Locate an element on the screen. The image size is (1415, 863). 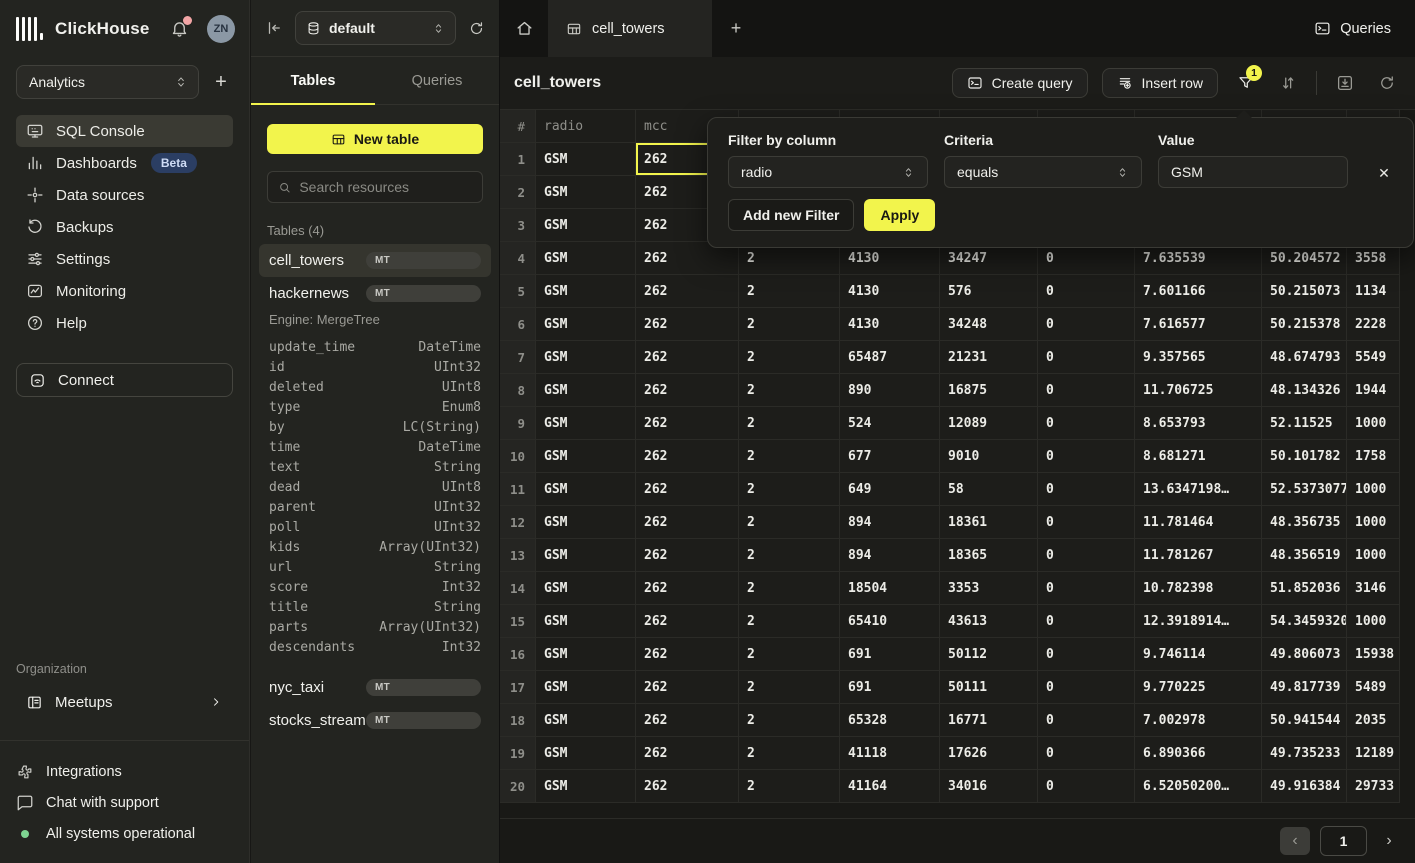
sidebar-item-settings: Settings is located at coordinates (124, 259).